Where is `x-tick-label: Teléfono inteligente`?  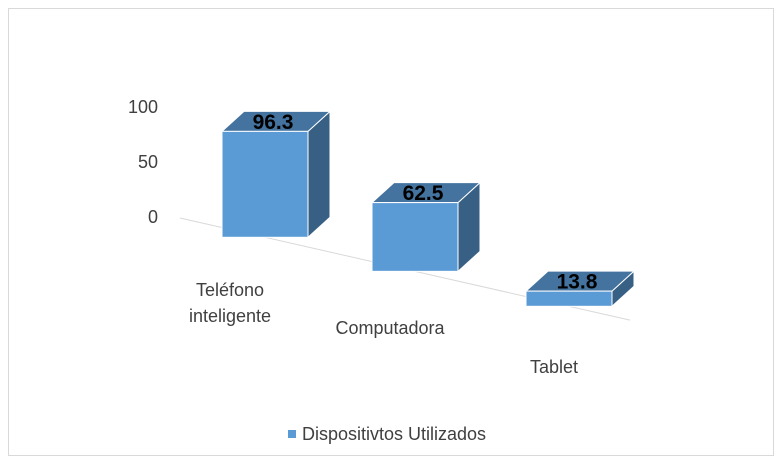
x-tick-label: Teléfono inteligente is located at coordinates (230, 303).